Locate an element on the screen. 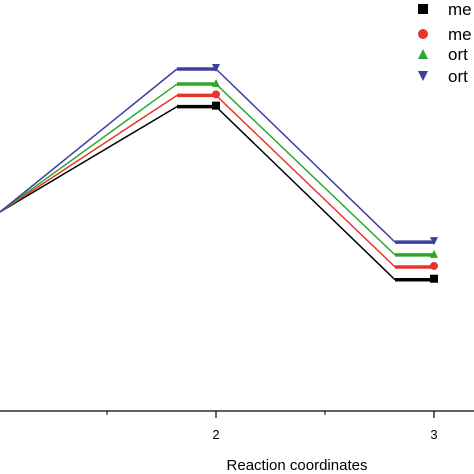 The height and width of the screenshot is (474, 474). x-tick-label: 2 is located at coordinates (215, 434).